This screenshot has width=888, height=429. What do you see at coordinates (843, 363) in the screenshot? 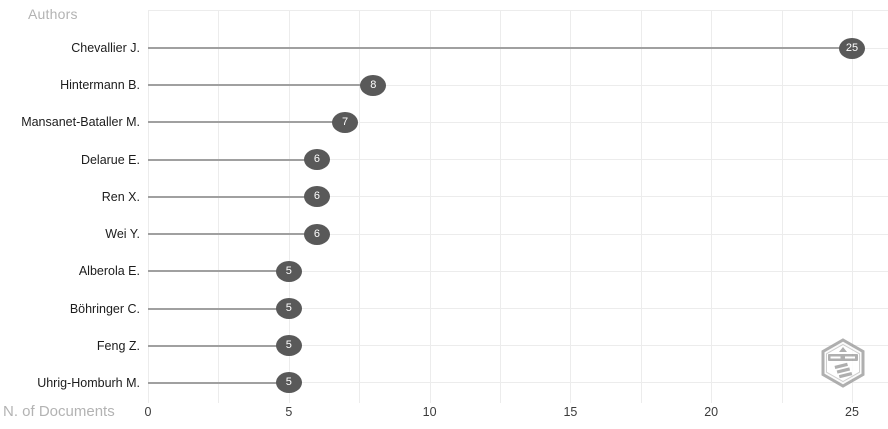
I see `bibliometrix-logo-icon` at bounding box center [843, 363].